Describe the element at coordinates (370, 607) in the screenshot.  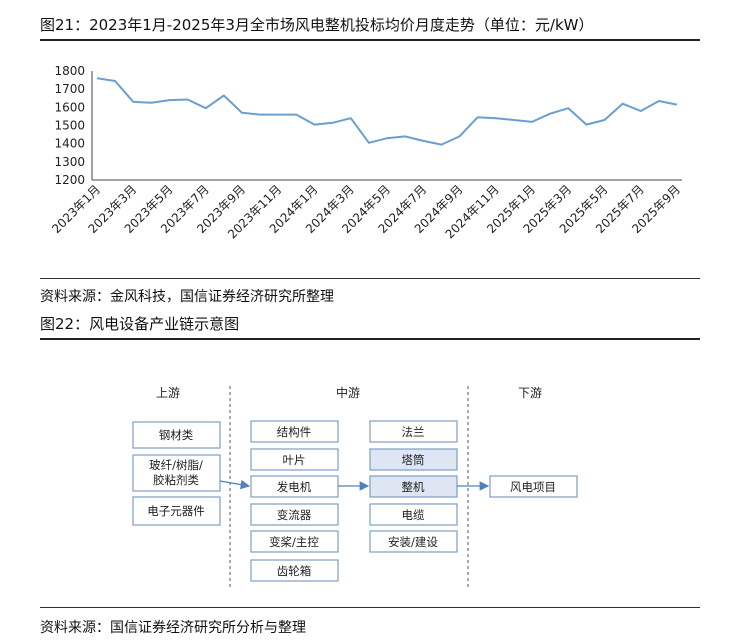
I see `diagram-bottom-rule` at that location.